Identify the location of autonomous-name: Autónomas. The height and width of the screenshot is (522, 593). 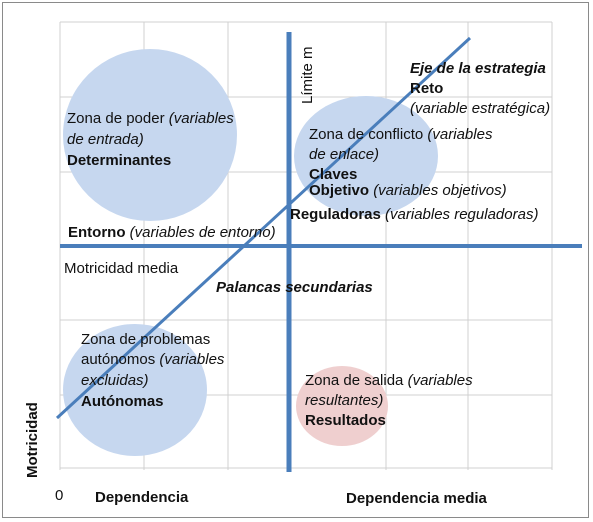
(122, 401).